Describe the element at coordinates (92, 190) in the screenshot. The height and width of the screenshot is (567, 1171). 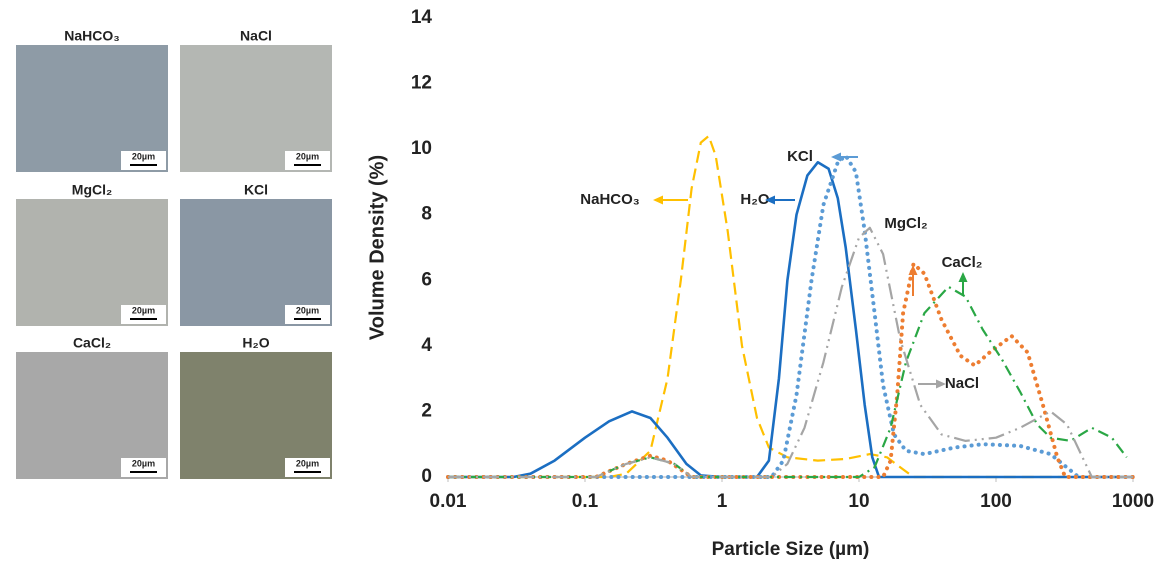
I see `panel-label: MgCl₂` at that location.